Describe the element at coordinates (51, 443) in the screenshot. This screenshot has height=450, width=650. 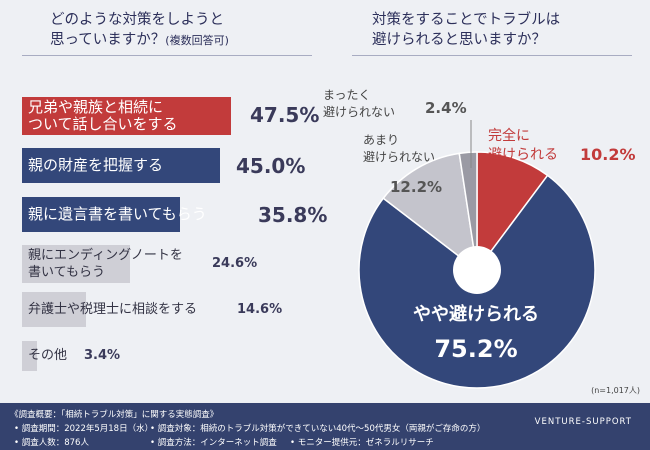
I see `survey-count: • 調査人数：876人` at that location.